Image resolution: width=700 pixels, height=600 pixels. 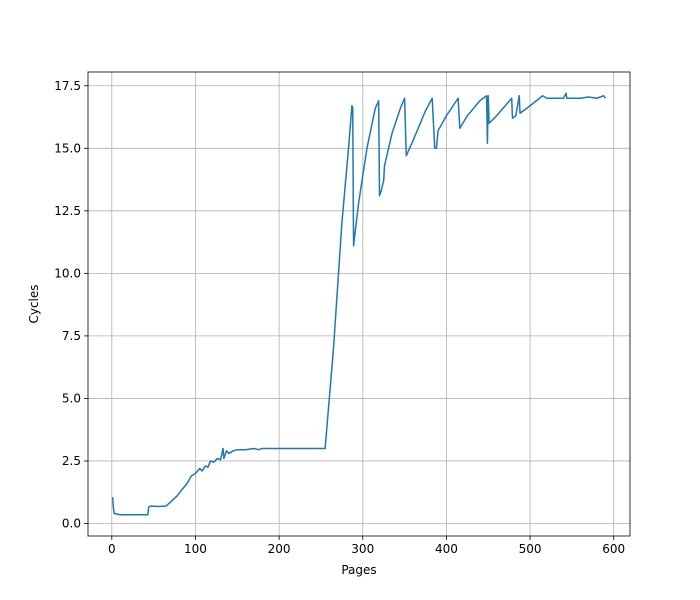 I want to click on y-axis-label: Cycles, so click(x=34, y=303).